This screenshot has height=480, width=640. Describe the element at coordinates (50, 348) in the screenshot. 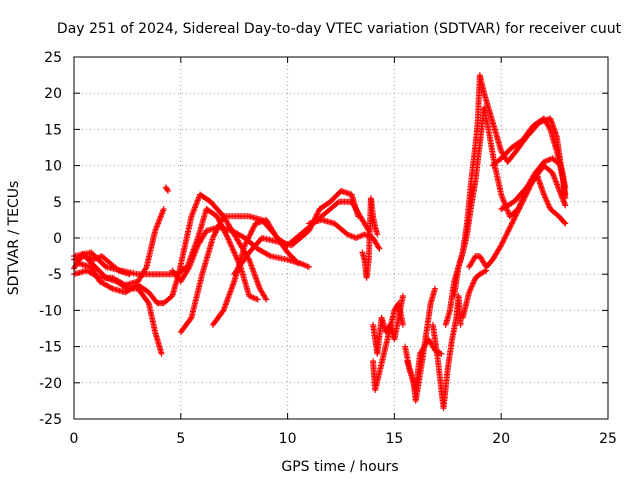

I see `y-tick-label: -15` at that location.